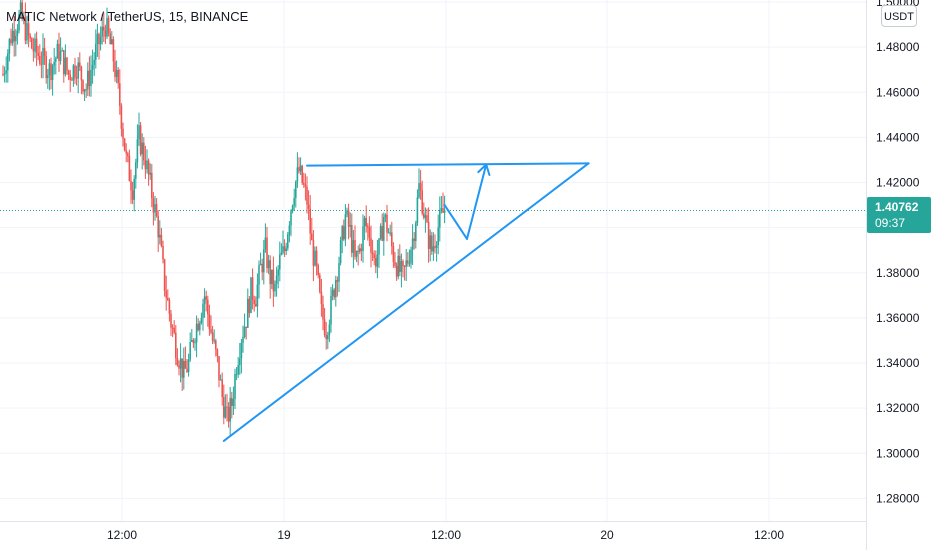 Image resolution: width=932 pixels, height=555 pixels. What do you see at coordinates (898, 453) in the screenshot?
I see `price-tick-label: 1.30000` at bounding box center [898, 453].